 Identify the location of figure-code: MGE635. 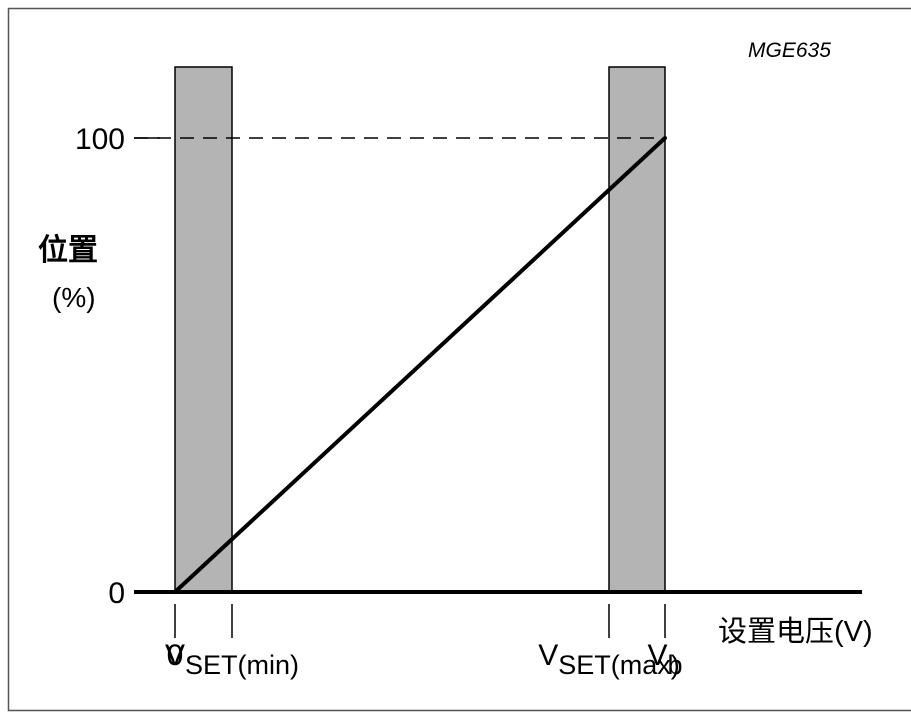
(789, 50).